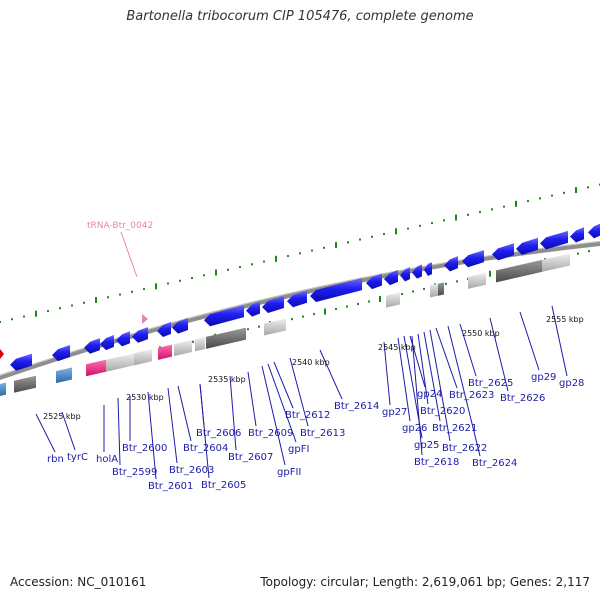 Image resolution: width=600 pixels, height=600 pixels. What do you see at coordinates (218, 433) in the screenshot?
I see `gene-label: Btr_2606` at bounding box center [218, 433].